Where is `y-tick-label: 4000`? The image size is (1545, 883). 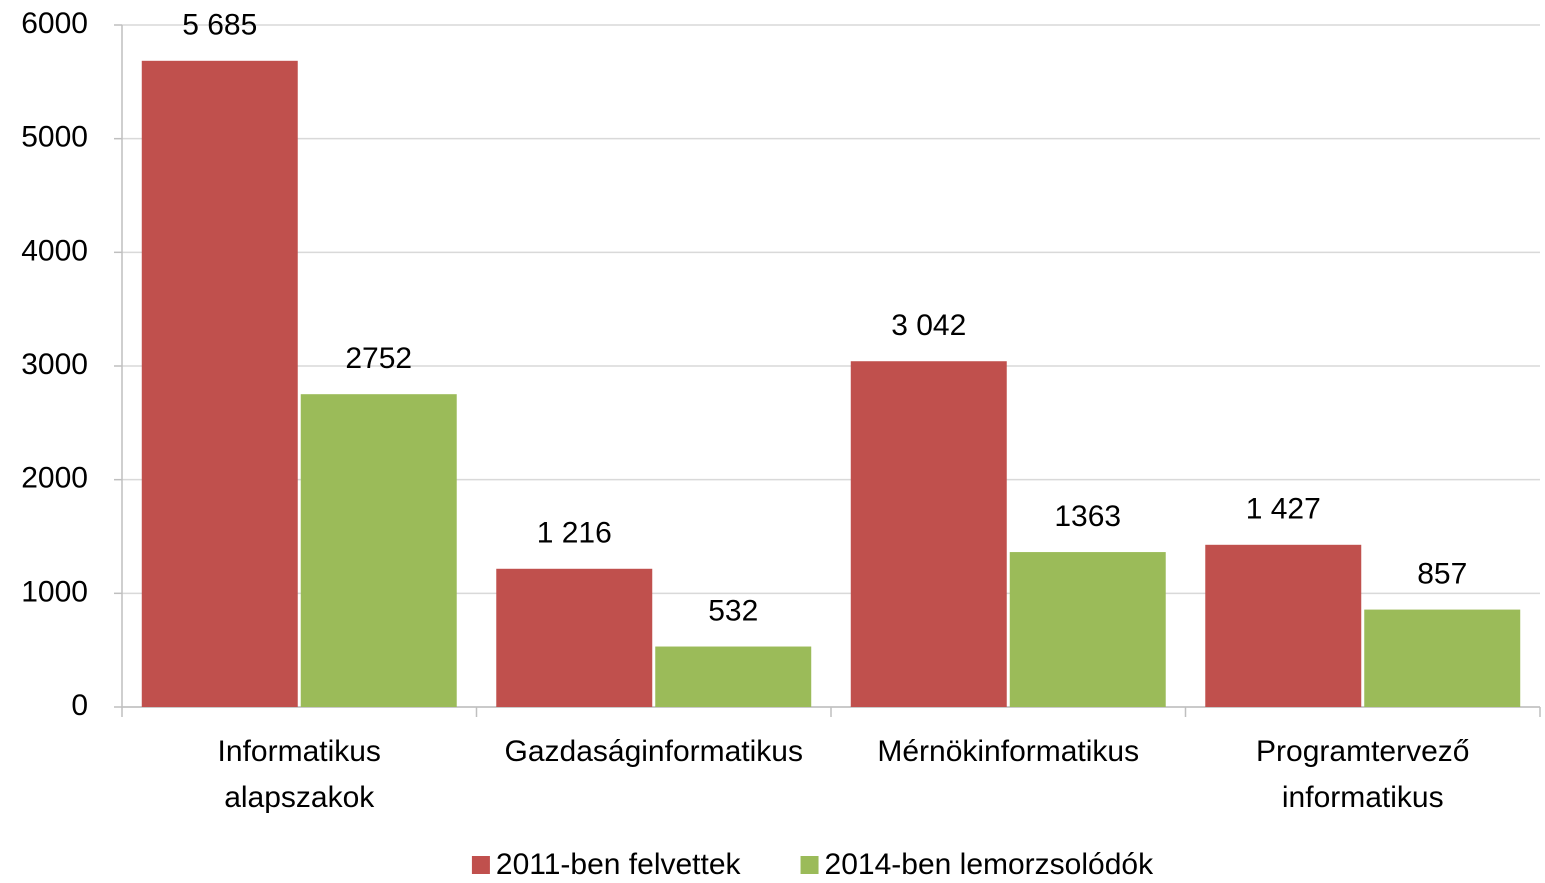
y-tick-label: 4000 is located at coordinates (54, 250).